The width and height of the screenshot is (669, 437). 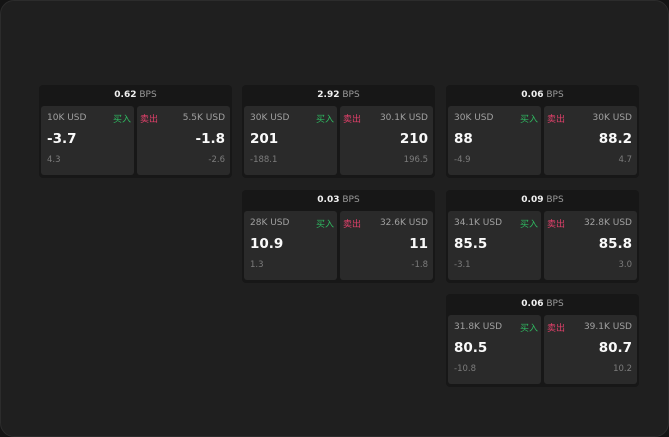 I want to click on sell-button: 卖出 39.1K USD 80.7 10.2, so click(x=590, y=349).